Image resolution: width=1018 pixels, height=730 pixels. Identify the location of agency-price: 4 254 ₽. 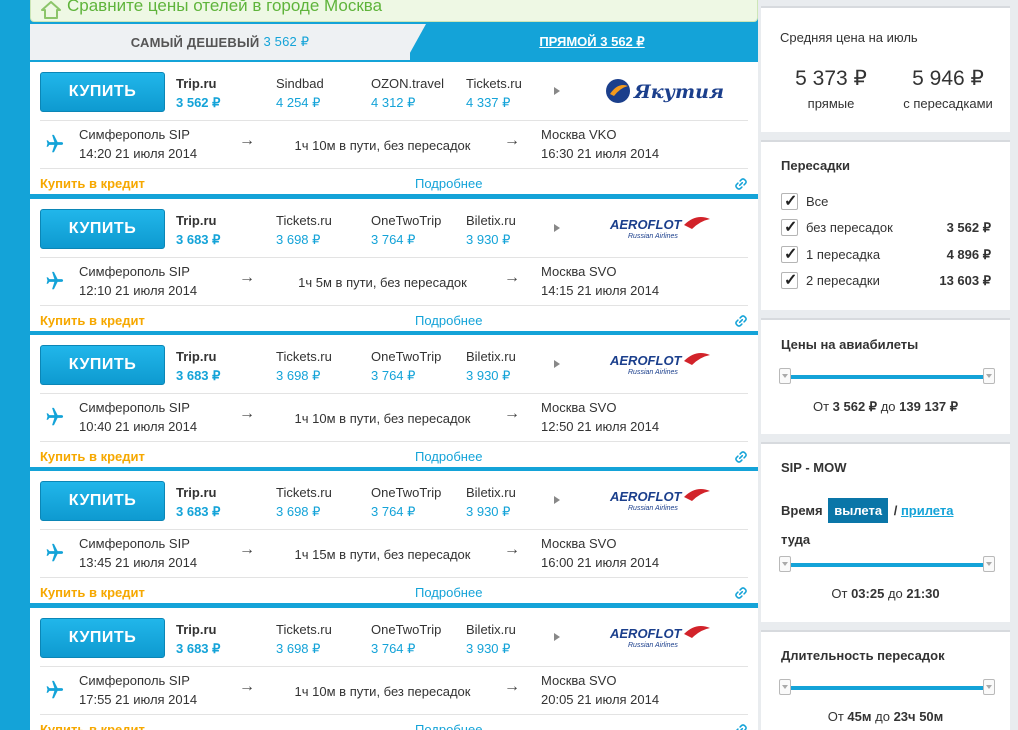
(298, 102).